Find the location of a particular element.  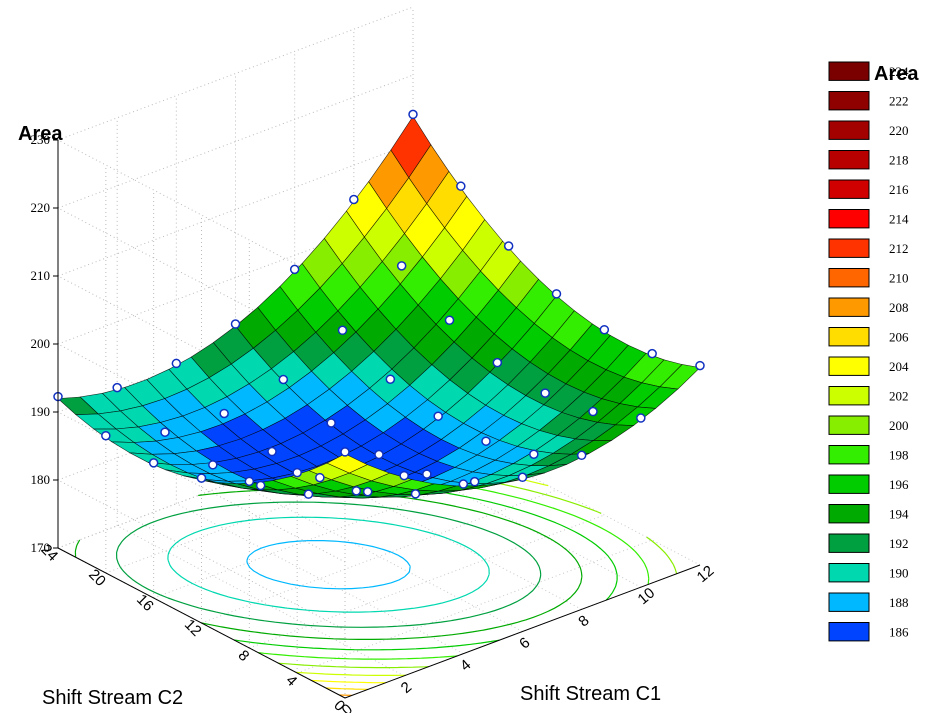

legend-label: 210 is located at coordinates (899, 278).